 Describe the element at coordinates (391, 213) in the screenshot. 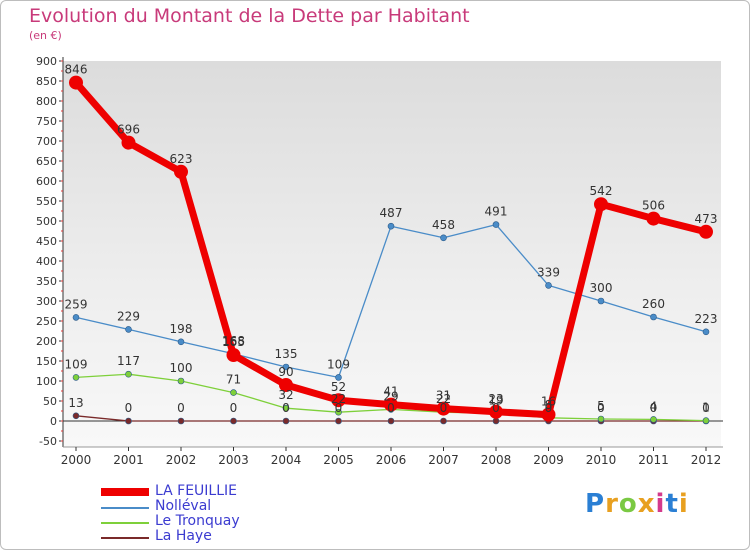

I see `data-label: 487` at that location.